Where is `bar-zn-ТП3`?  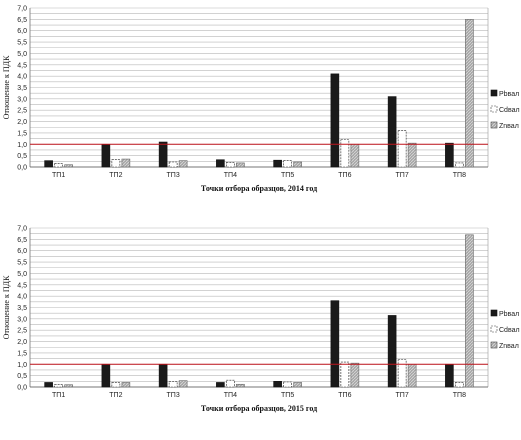
bar-zn-ТП3 is located at coordinates (183, 384).